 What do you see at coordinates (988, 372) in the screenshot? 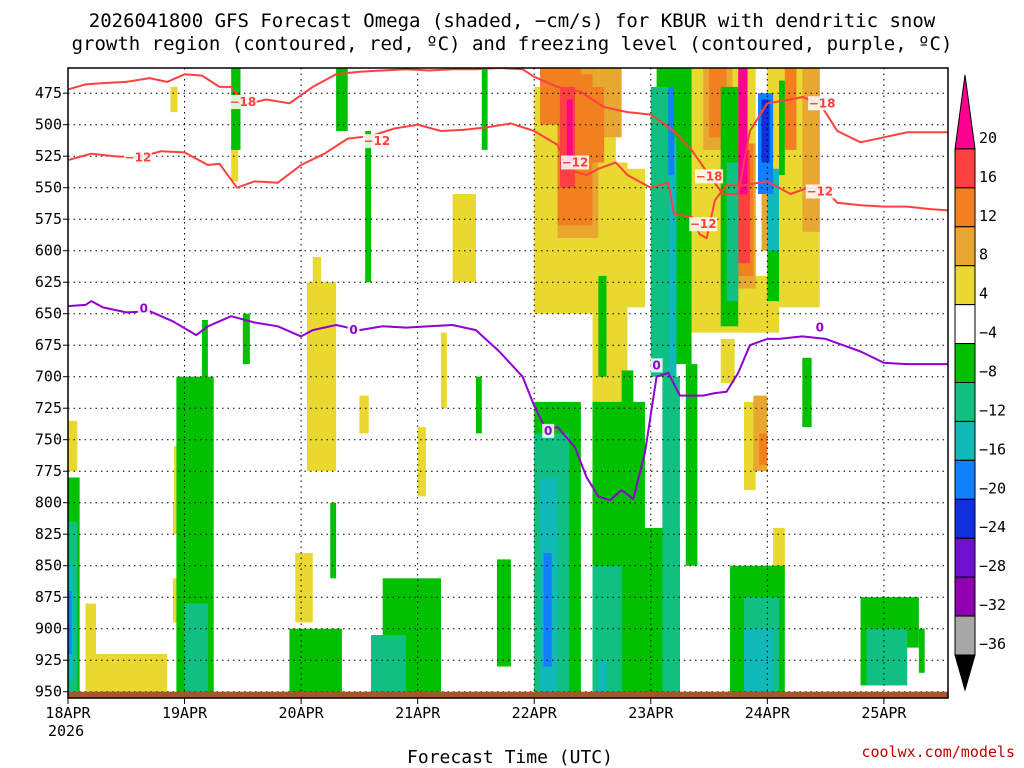
I see `colorbar-label-6: −8` at bounding box center [988, 372].